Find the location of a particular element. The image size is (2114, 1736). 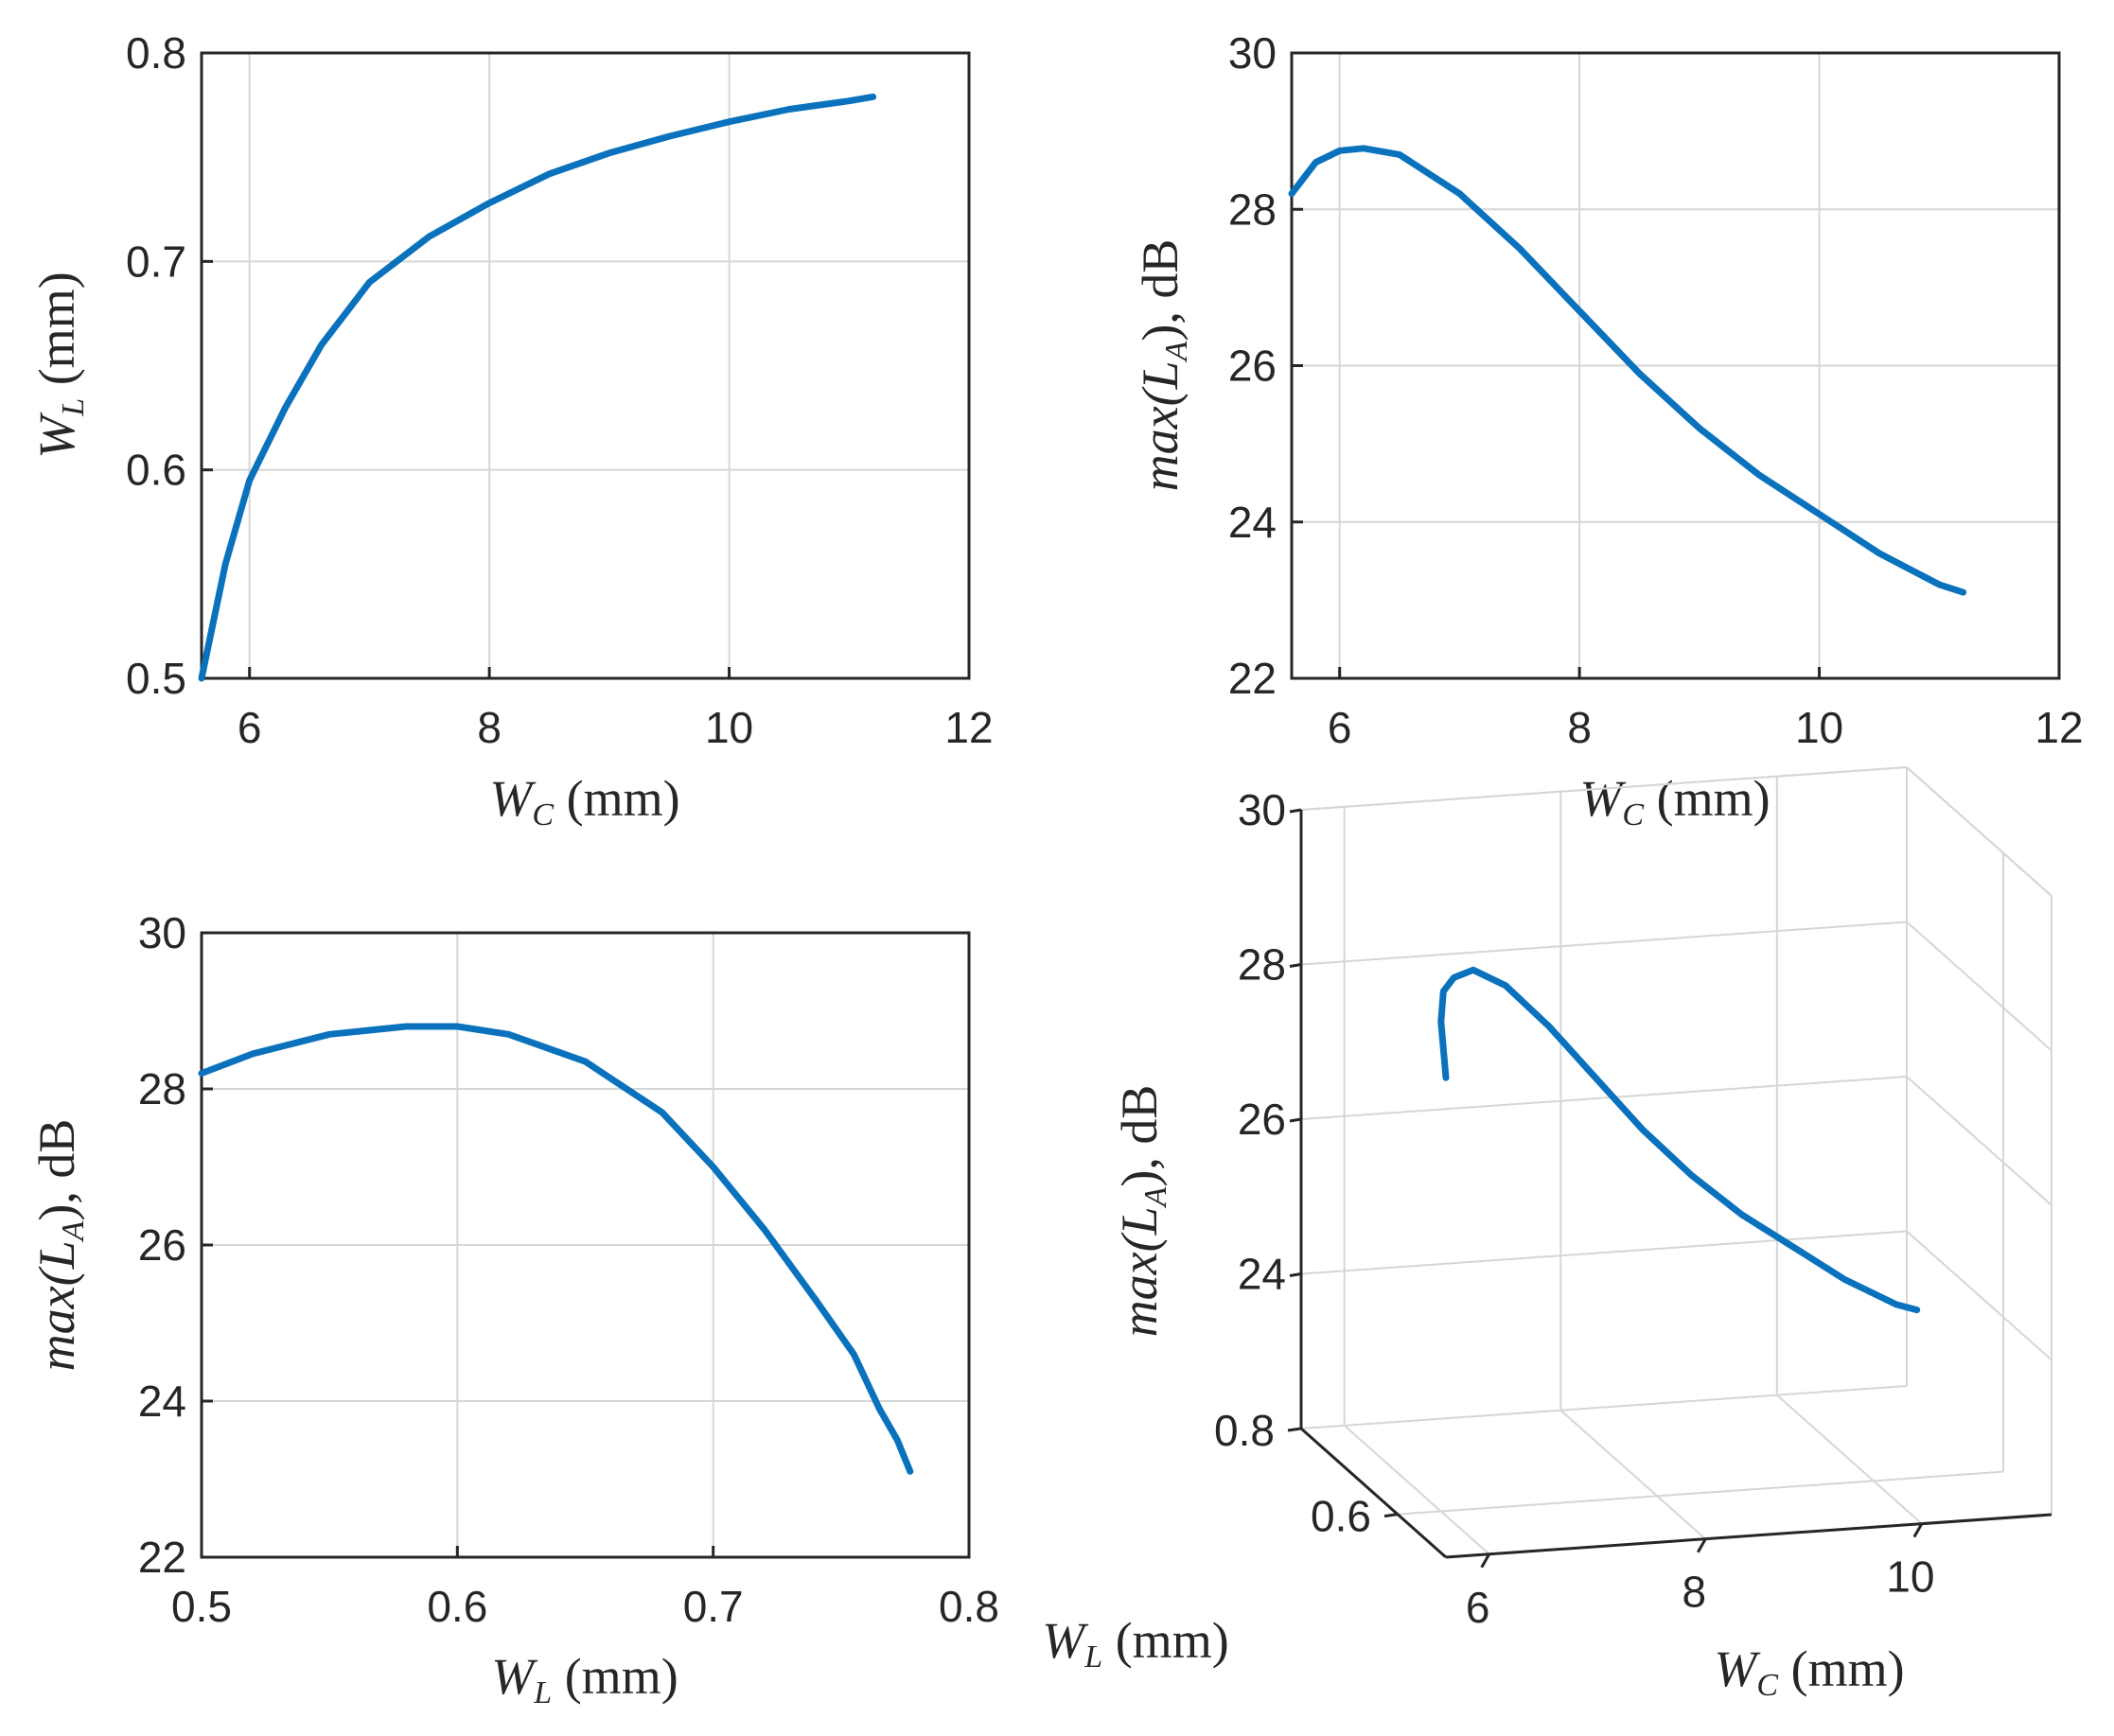

y-tick-label: 0.7 is located at coordinates (156, 261).